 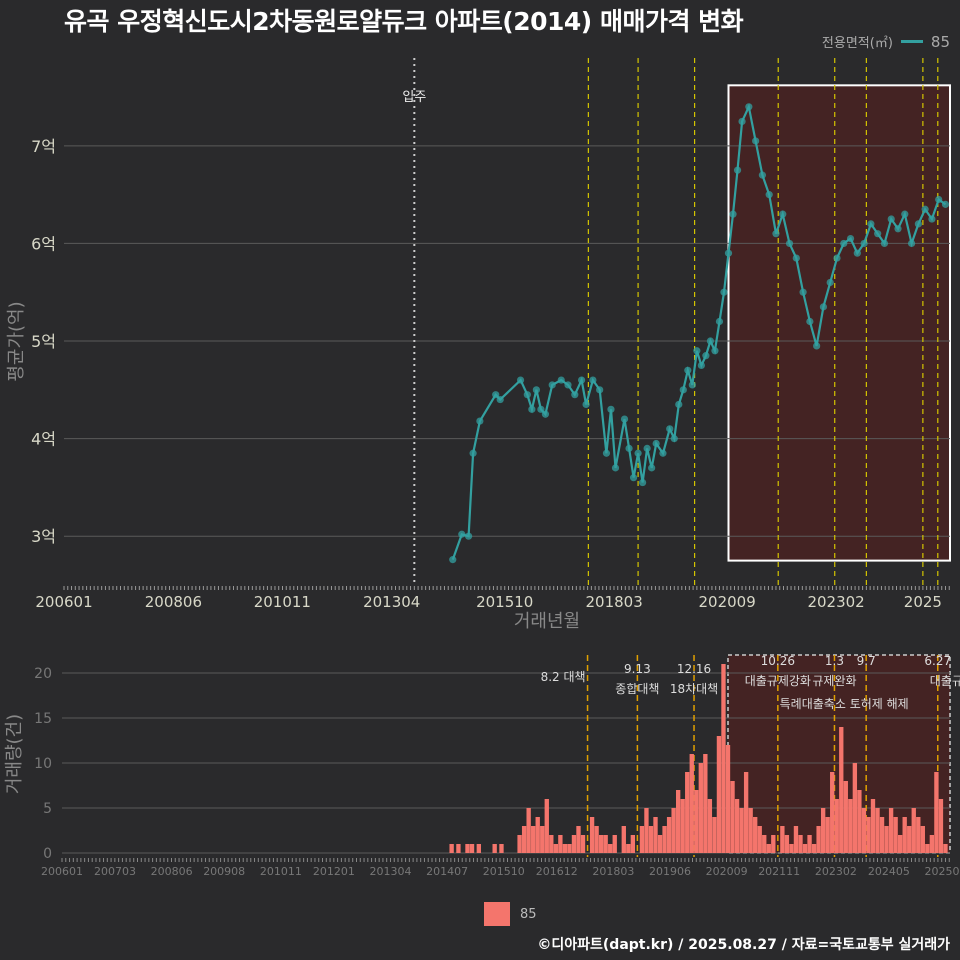 What do you see at coordinates (844, 704) in the screenshot?
I see `policy-sublabel: 특례대출축소 토허제 해제` at bounding box center [844, 704].